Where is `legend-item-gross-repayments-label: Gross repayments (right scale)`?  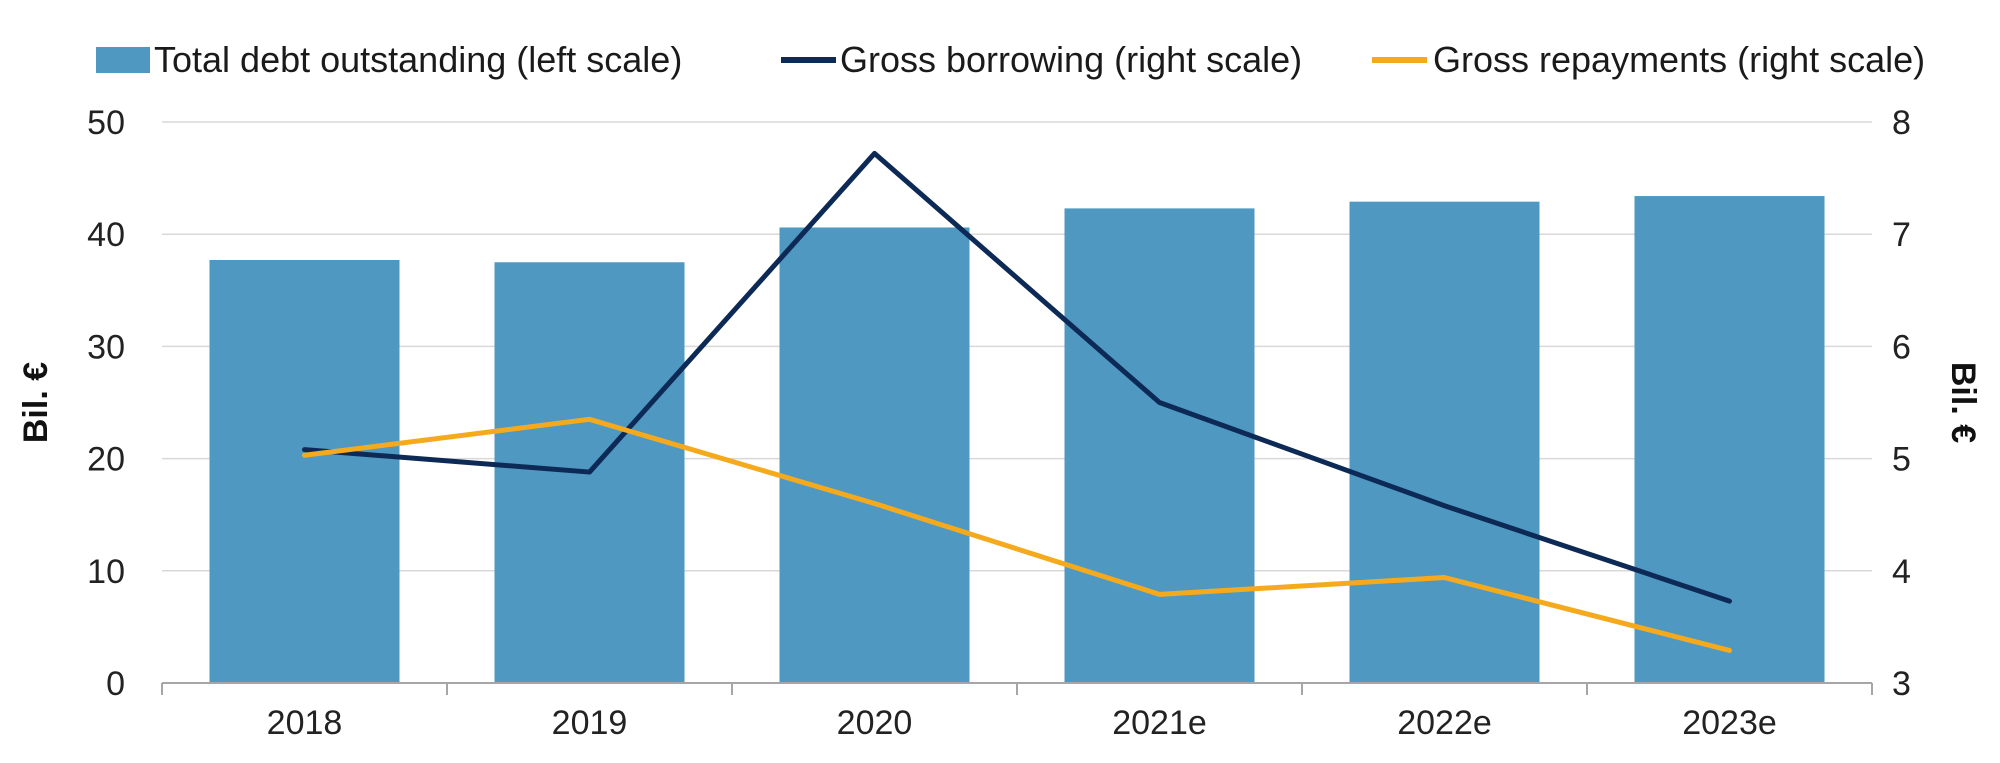
legend-item-gross-repayments-label: Gross repayments (right scale) is located at coordinates (1679, 59).